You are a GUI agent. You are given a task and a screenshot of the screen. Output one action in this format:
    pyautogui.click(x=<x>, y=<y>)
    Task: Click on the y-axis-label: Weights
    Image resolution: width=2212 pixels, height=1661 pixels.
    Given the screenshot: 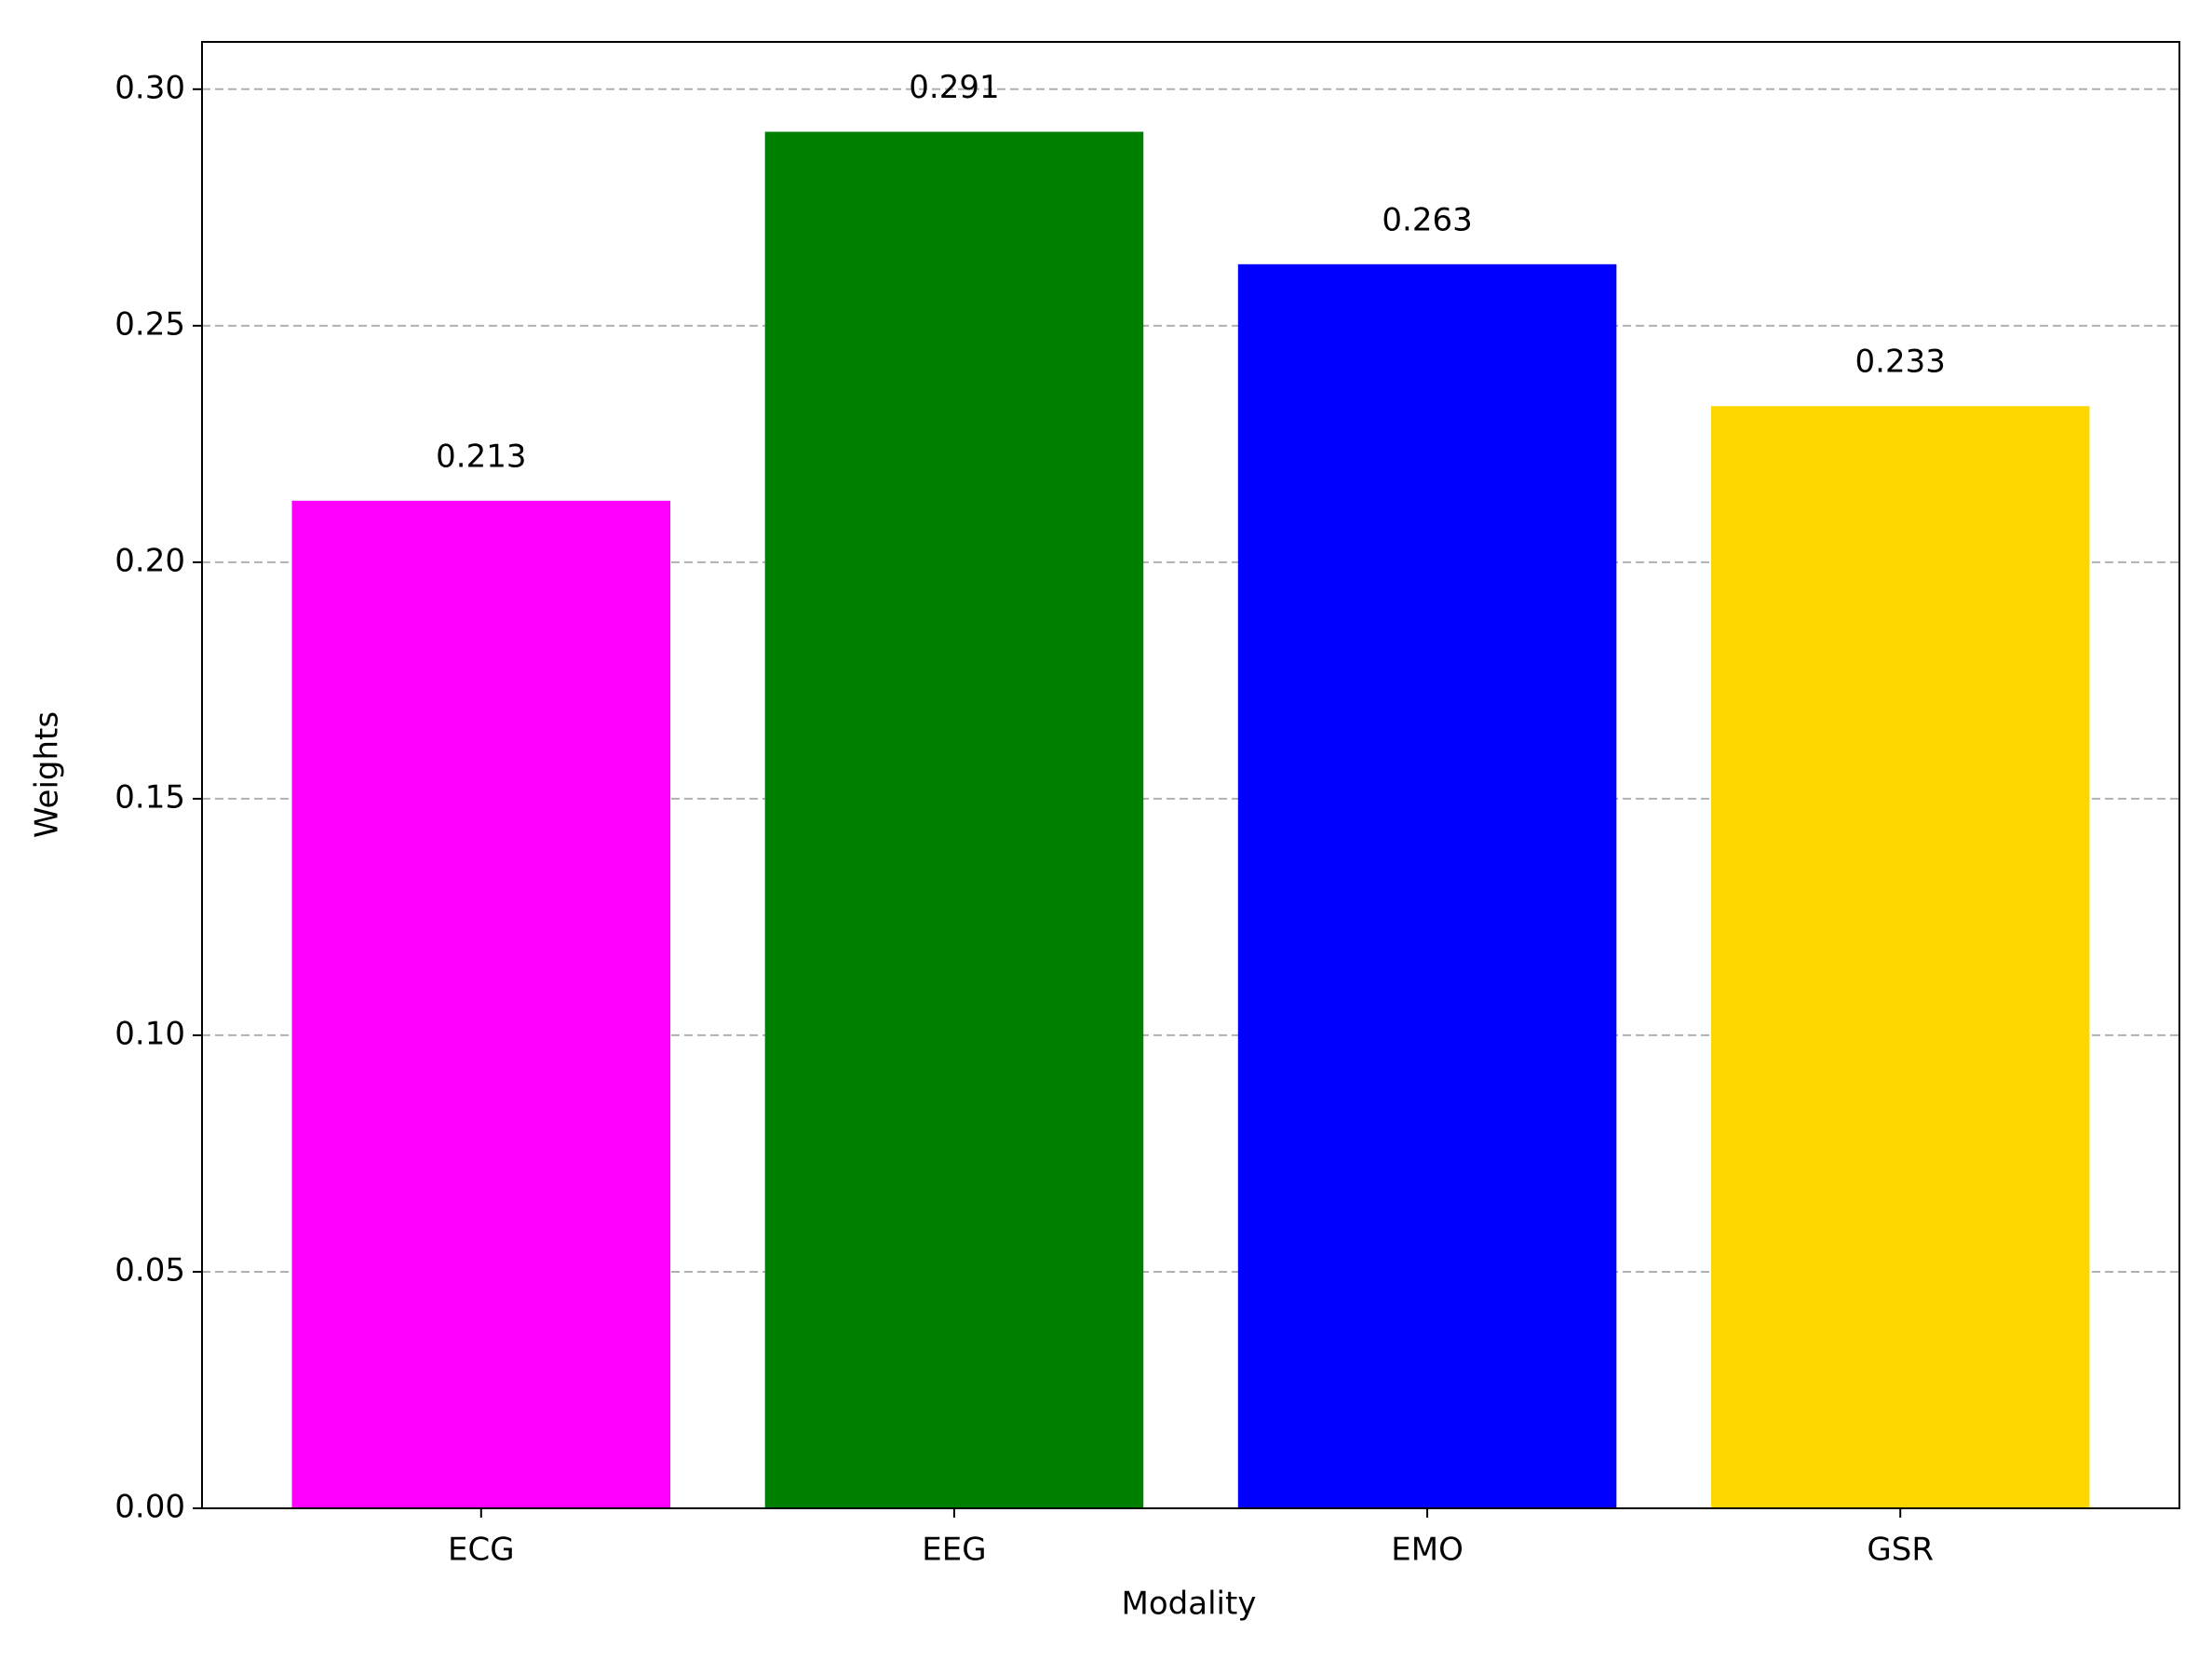 What is the action you would take?
    pyautogui.click(x=47, y=775)
    